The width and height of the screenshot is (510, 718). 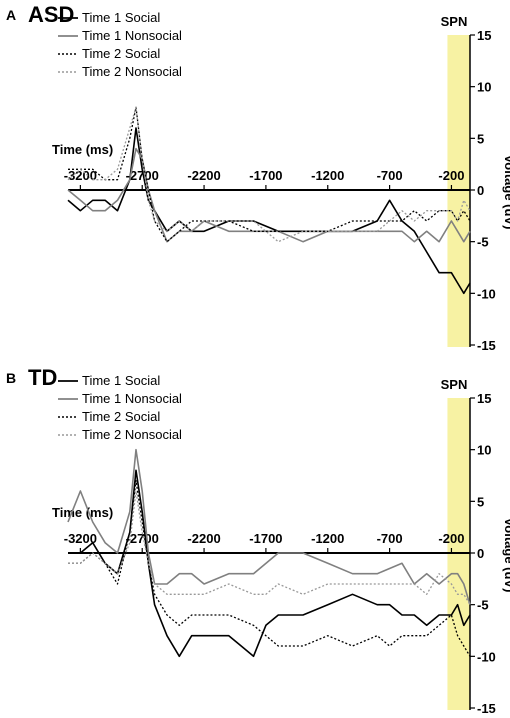 What do you see at coordinates (42, 377) in the screenshot?
I see `panel-title: TD` at bounding box center [42, 377].